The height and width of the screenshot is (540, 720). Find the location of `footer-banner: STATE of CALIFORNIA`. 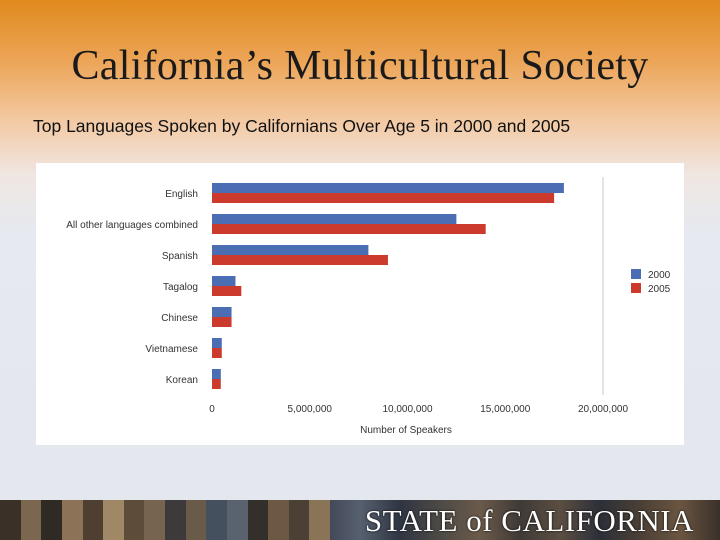

footer-banner: STATE of CALIFORNIA is located at coordinates (360, 520).